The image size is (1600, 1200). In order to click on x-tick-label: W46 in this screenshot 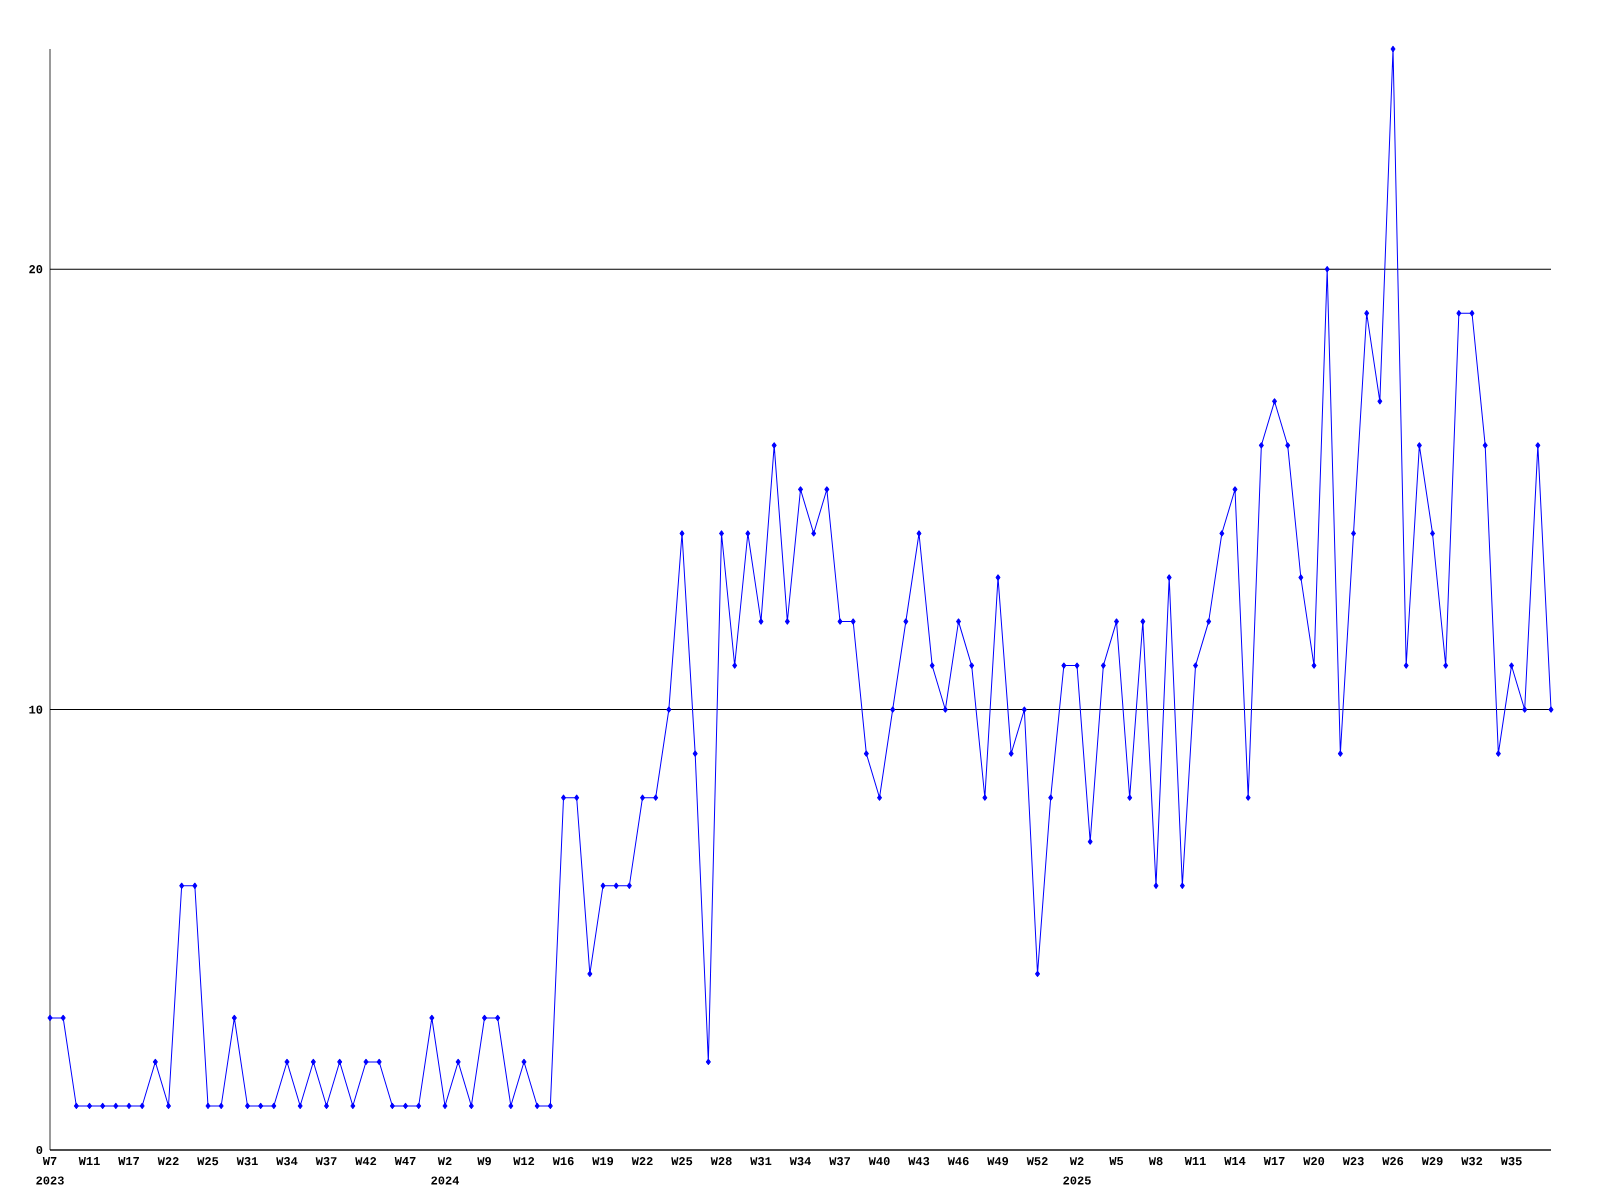, I will do `click(958, 1161)`.